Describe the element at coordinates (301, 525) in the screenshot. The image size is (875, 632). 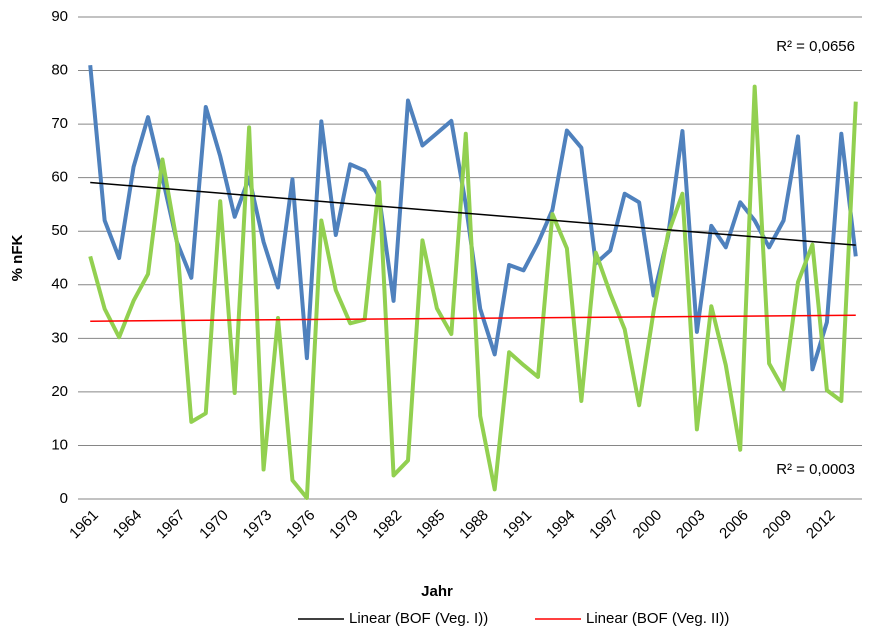
I see `x-tick-label: 1976` at that location.